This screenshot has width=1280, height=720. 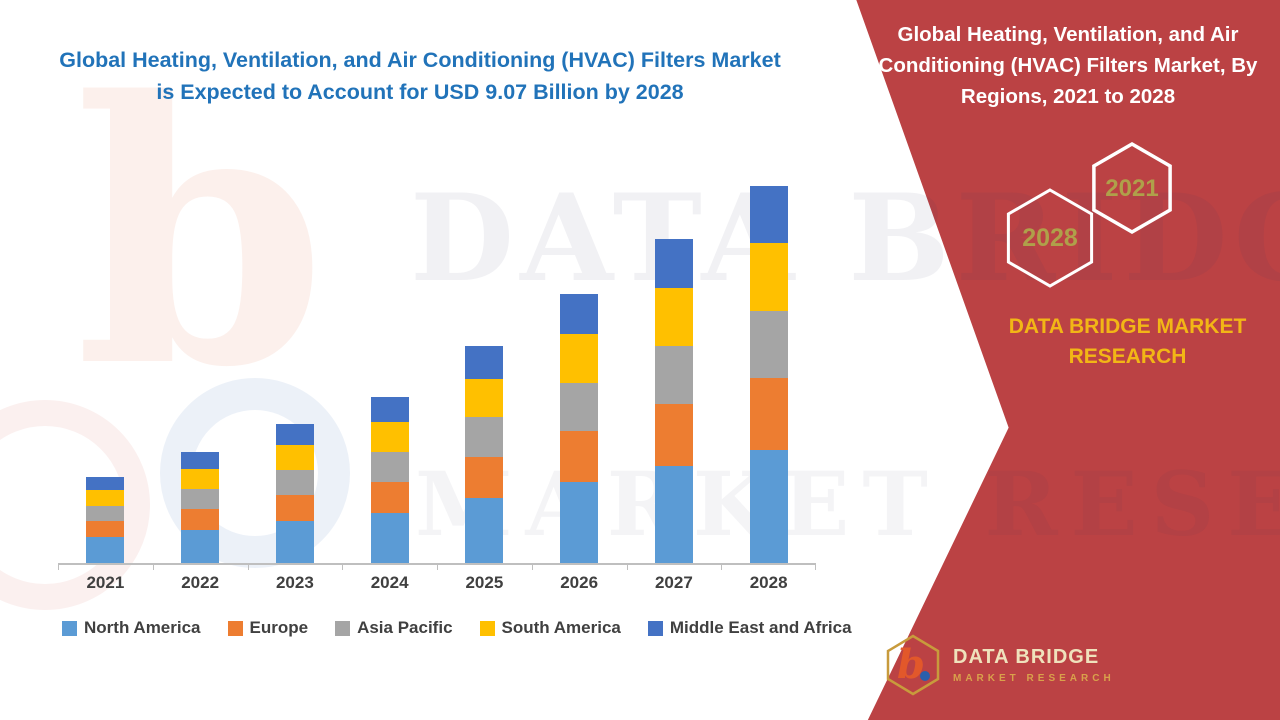 I want to click on hexagon-year-badges: 2028 2021, so click(x=1089, y=214).